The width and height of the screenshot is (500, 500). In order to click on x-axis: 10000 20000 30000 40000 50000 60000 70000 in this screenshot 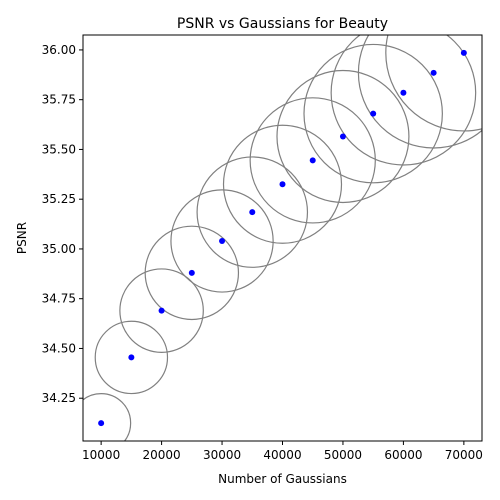, I will do `click(282, 451)`.